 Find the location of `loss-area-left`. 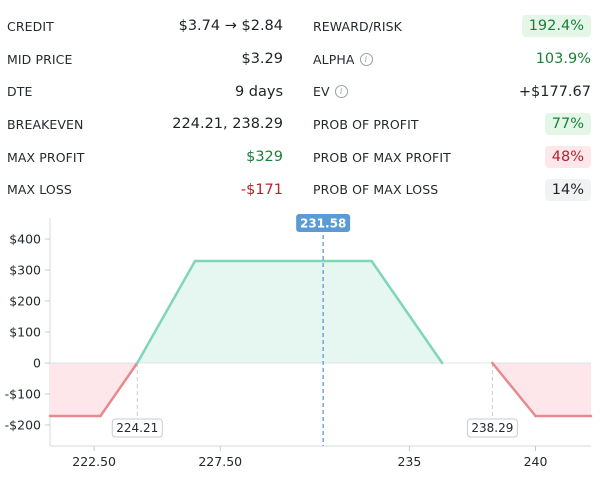

loss-area-left is located at coordinates (94, 390).